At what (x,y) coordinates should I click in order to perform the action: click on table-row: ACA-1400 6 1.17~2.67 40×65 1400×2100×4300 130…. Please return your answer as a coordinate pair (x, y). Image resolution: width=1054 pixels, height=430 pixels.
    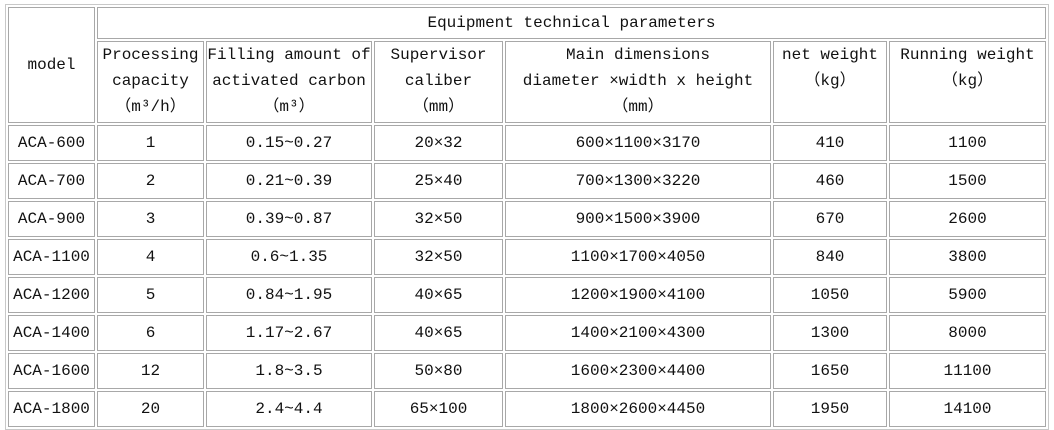
    Looking at the image, I should click on (527, 333).